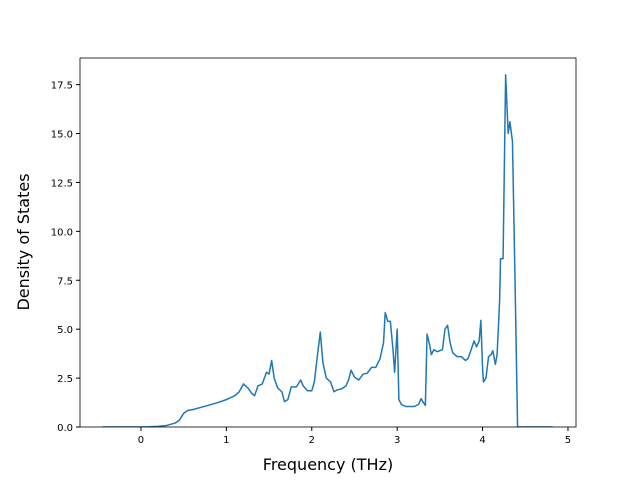  What do you see at coordinates (482, 440) in the screenshot?
I see `x-tick-label: 4` at bounding box center [482, 440].